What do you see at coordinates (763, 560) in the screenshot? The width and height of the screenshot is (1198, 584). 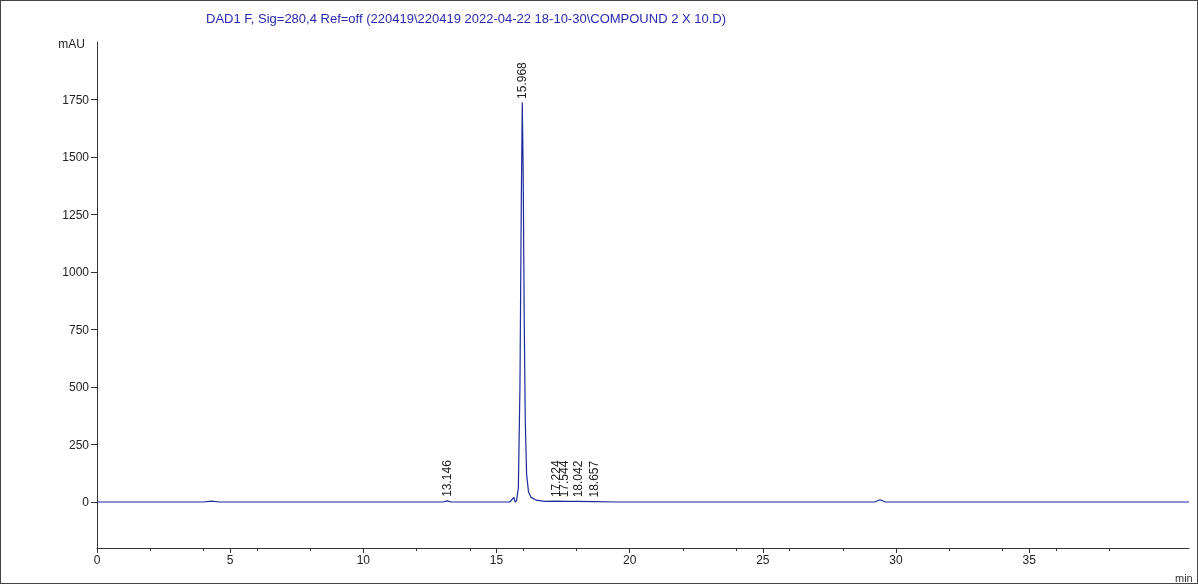 I see `x-tick-label: 25` at bounding box center [763, 560].